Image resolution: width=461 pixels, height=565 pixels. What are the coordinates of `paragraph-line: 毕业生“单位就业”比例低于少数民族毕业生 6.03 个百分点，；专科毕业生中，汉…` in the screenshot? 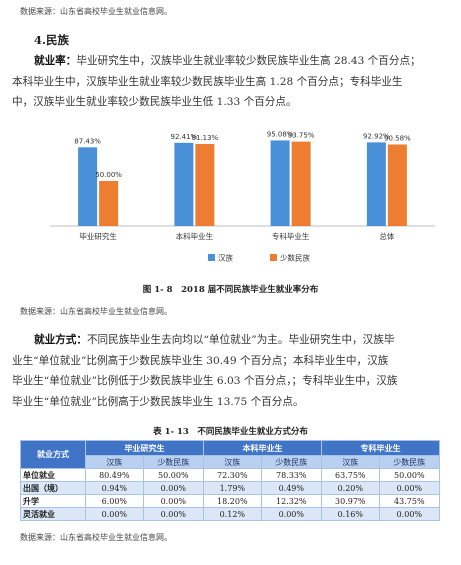 It's located at (205, 381).